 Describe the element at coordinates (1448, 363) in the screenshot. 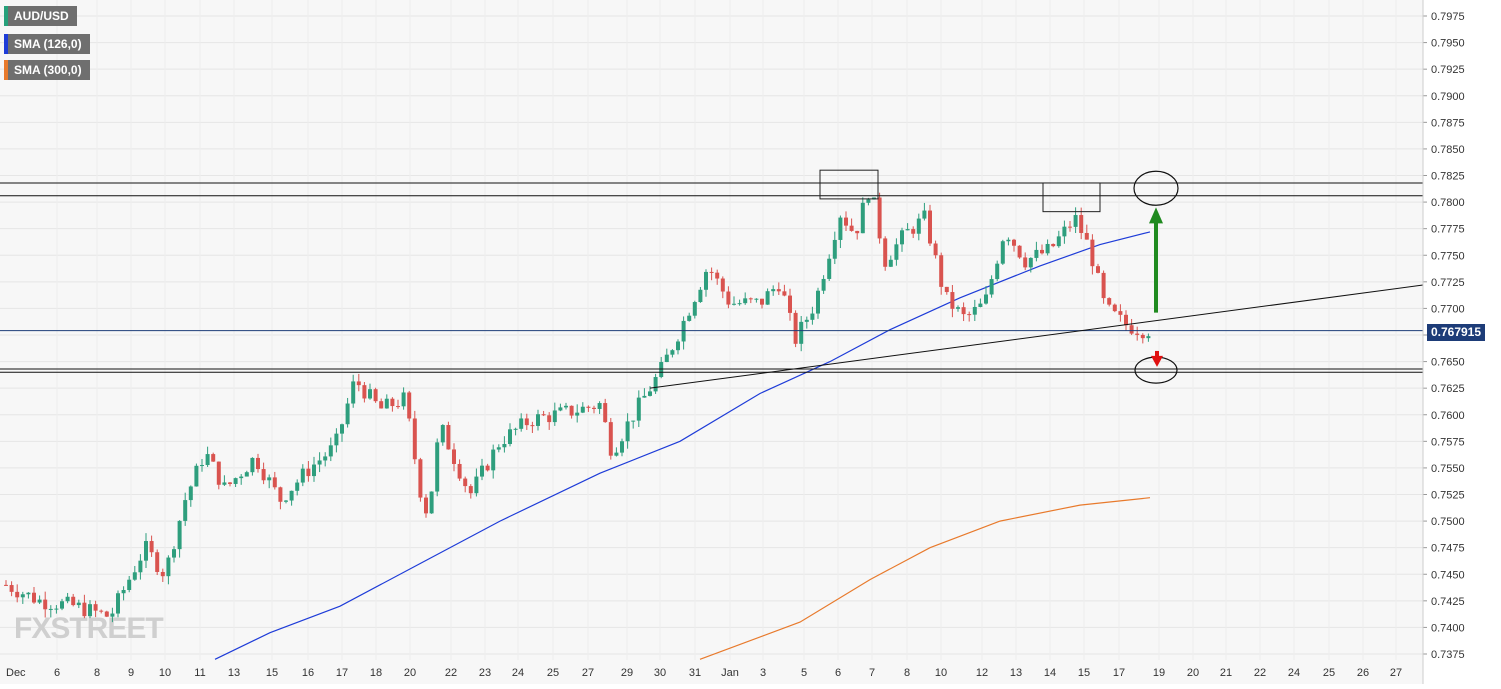

I see `y-tick-label: 0.7650` at that location.